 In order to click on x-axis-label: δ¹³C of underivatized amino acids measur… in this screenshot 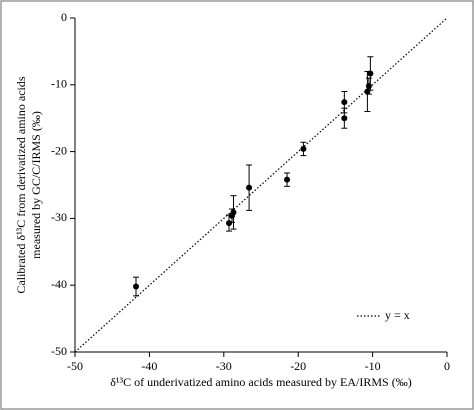, I will do `click(260, 382)`.